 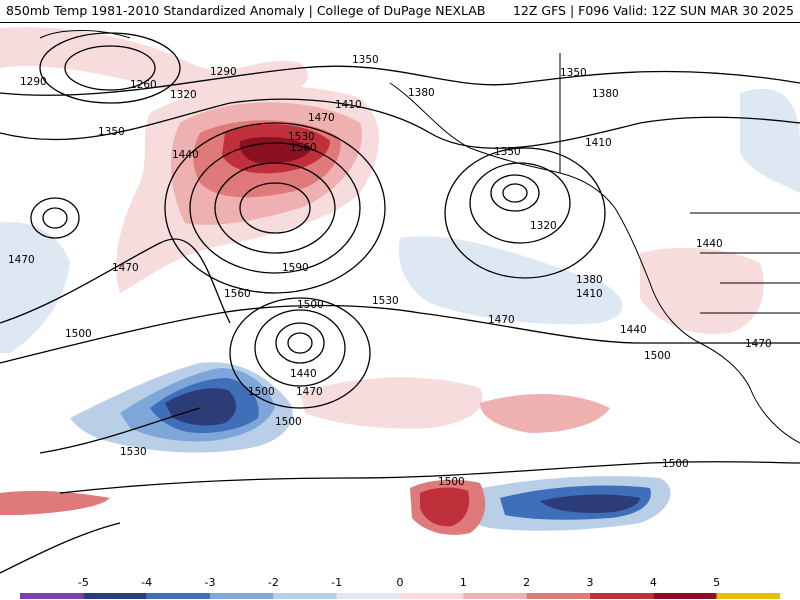 What do you see at coordinates (590, 582) in the screenshot?
I see `colorbar-tick-label: 3` at bounding box center [590, 582].